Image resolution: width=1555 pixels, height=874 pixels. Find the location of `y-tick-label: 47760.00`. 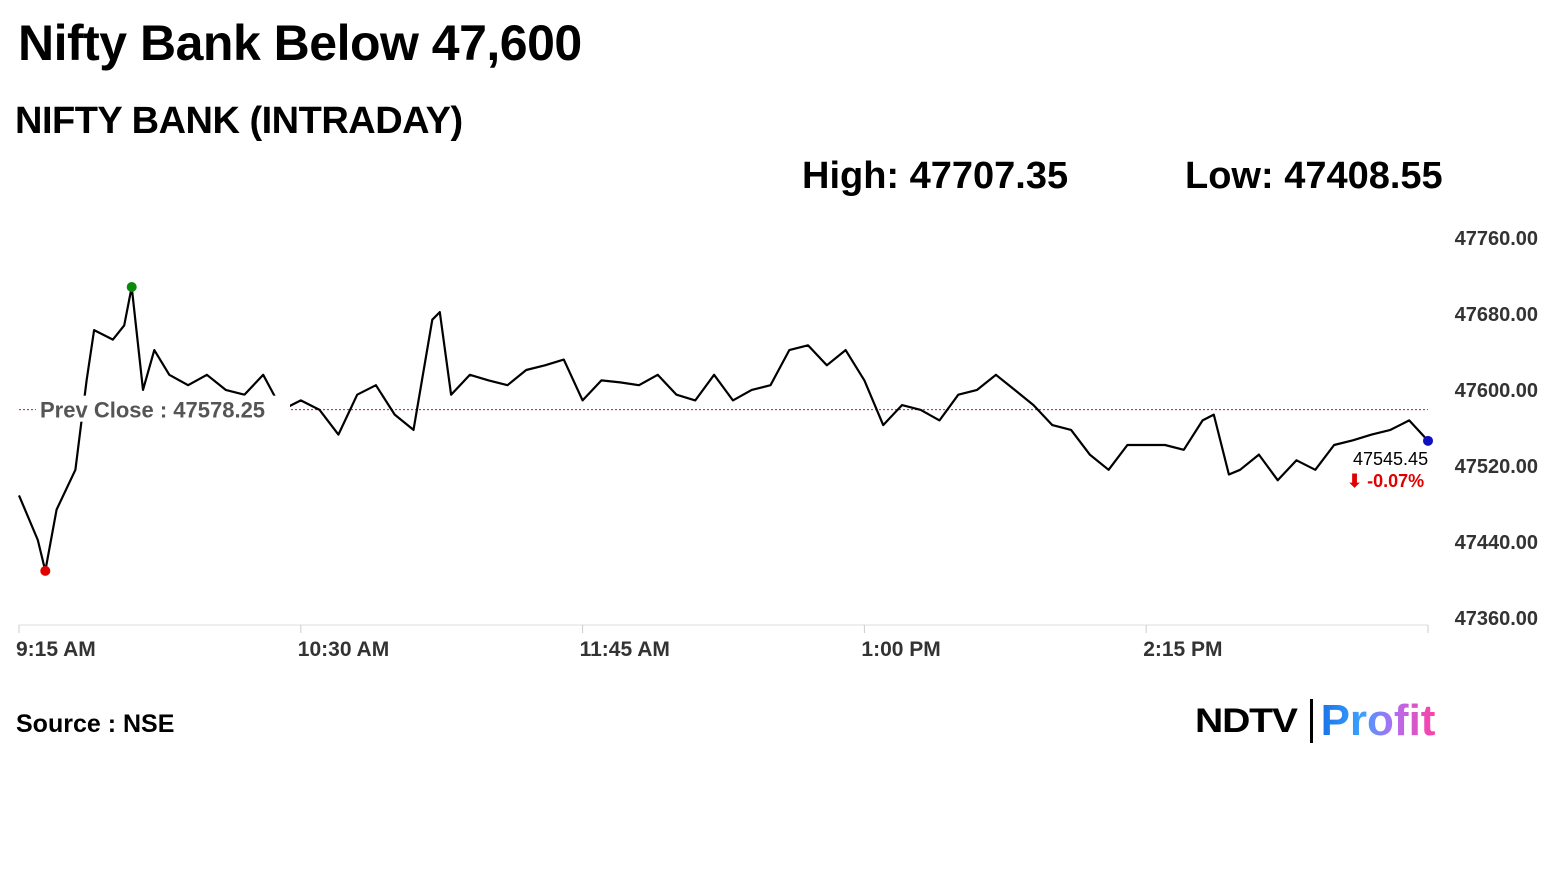

y-tick-label: 47760.00 is located at coordinates (1496, 239).